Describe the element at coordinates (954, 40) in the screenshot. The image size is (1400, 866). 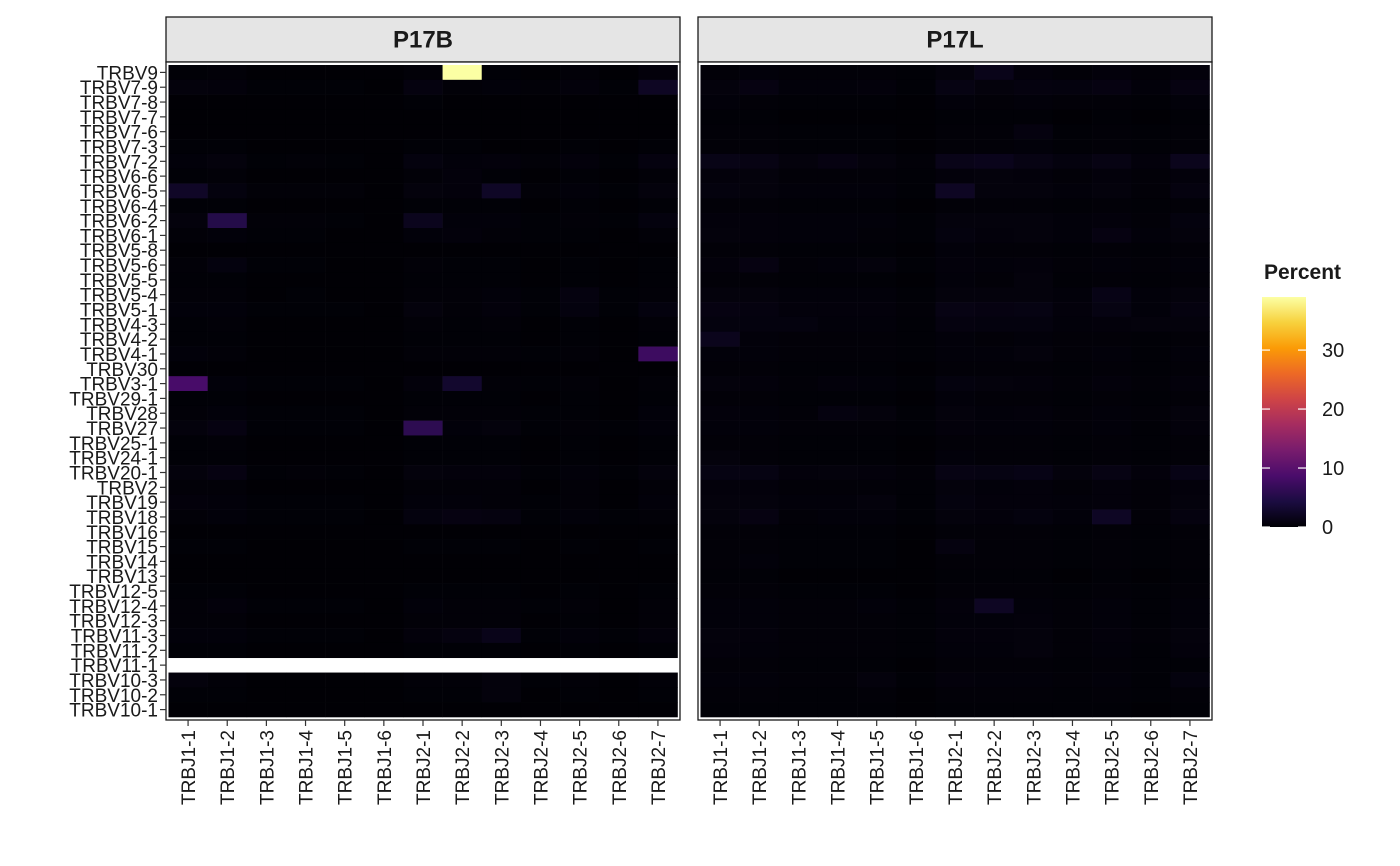
I see `panel-strip-label: P17L` at that location.